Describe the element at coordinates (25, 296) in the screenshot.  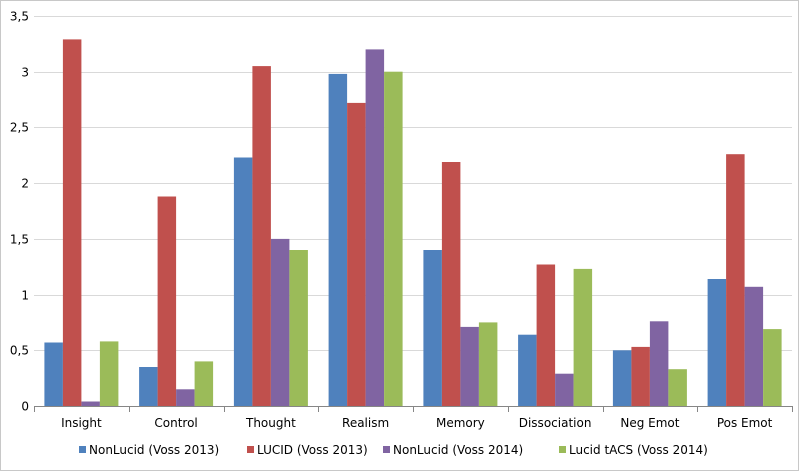
I see `y-tick-label: 1` at that location.